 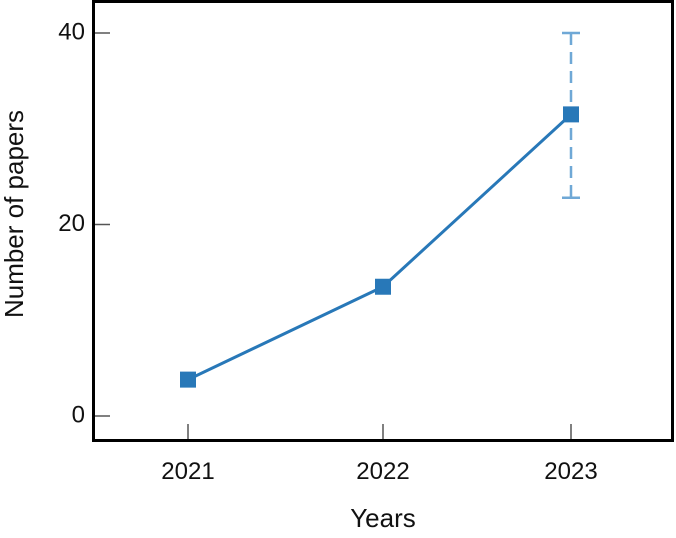 What do you see at coordinates (14, 214) in the screenshot?
I see `y-axis-title: Number of papers` at bounding box center [14, 214].